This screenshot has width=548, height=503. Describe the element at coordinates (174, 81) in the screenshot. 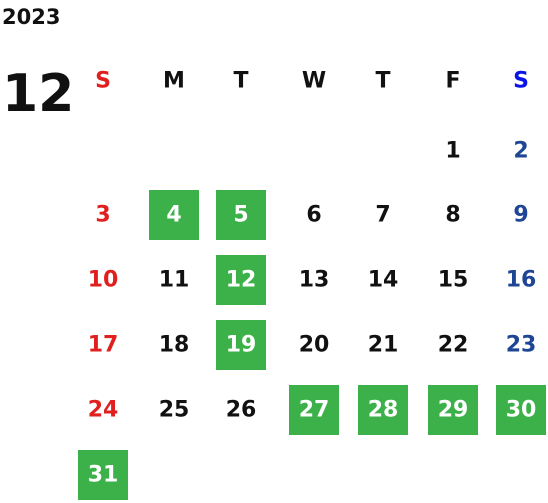

I see `weekday-header: M` at that location.